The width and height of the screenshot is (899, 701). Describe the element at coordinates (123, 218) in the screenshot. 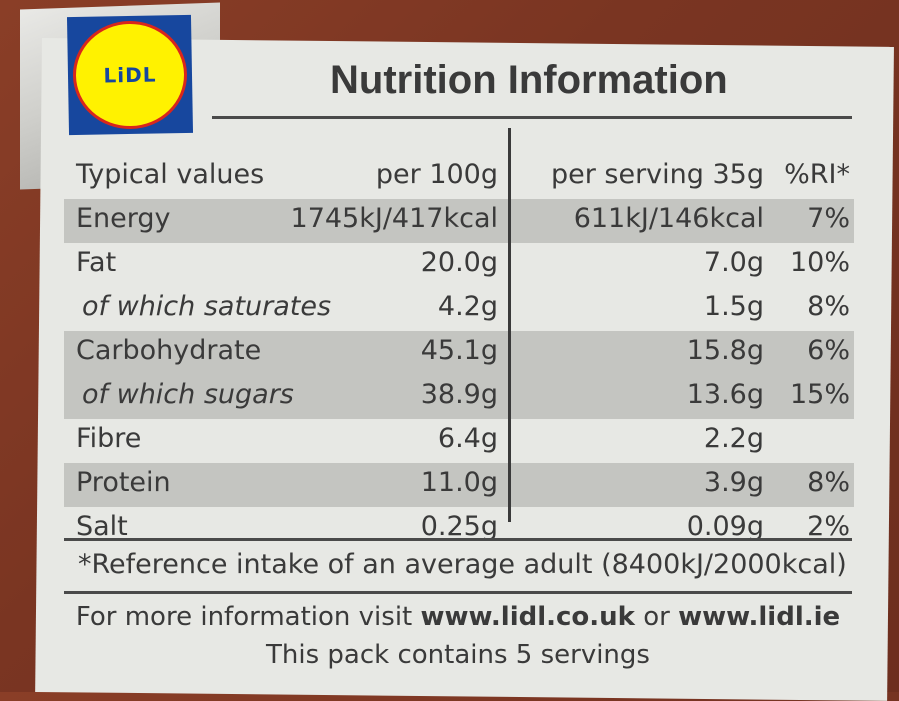

I see `nutrient-label: Energy` at that location.